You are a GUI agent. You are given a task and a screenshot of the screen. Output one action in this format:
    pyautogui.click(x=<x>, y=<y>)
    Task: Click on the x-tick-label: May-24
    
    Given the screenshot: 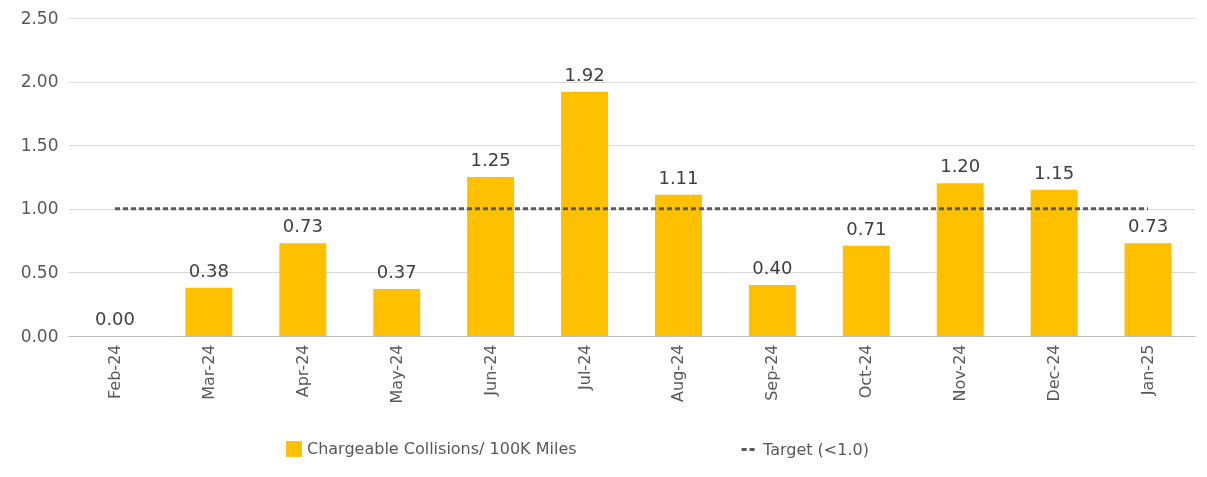 What is the action you would take?
    pyautogui.click(x=396, y=374)
    